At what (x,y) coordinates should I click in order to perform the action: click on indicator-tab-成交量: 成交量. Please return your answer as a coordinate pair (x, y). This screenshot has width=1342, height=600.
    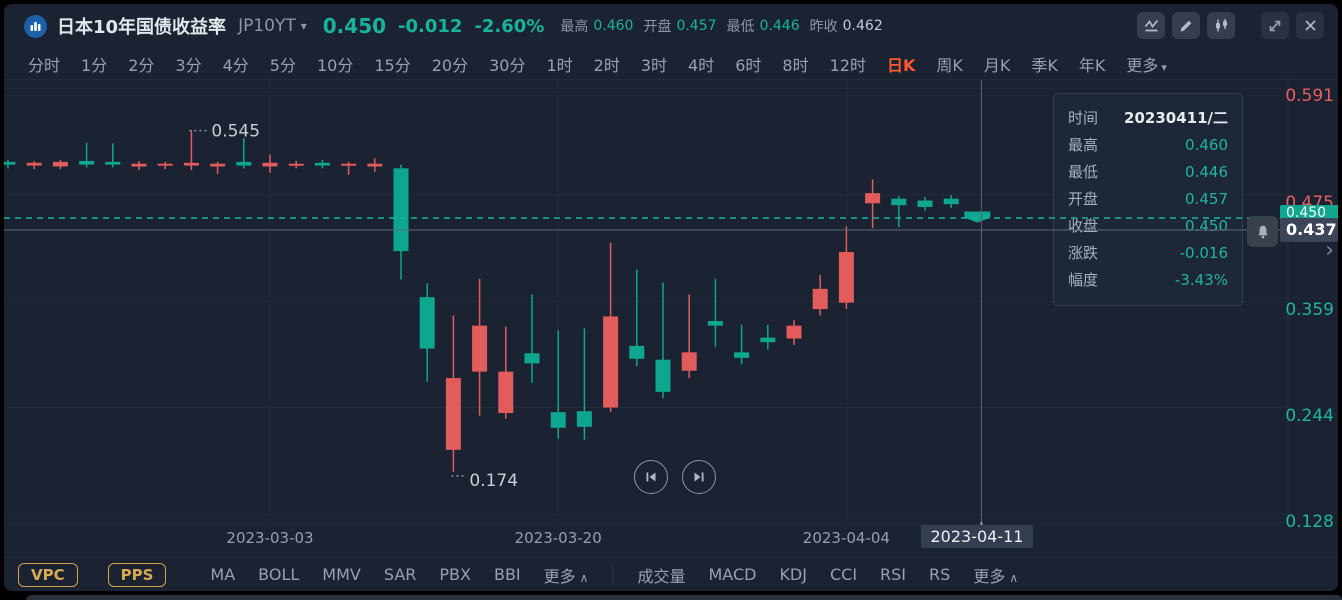
    Looking at the image, I should click on (661, 576).